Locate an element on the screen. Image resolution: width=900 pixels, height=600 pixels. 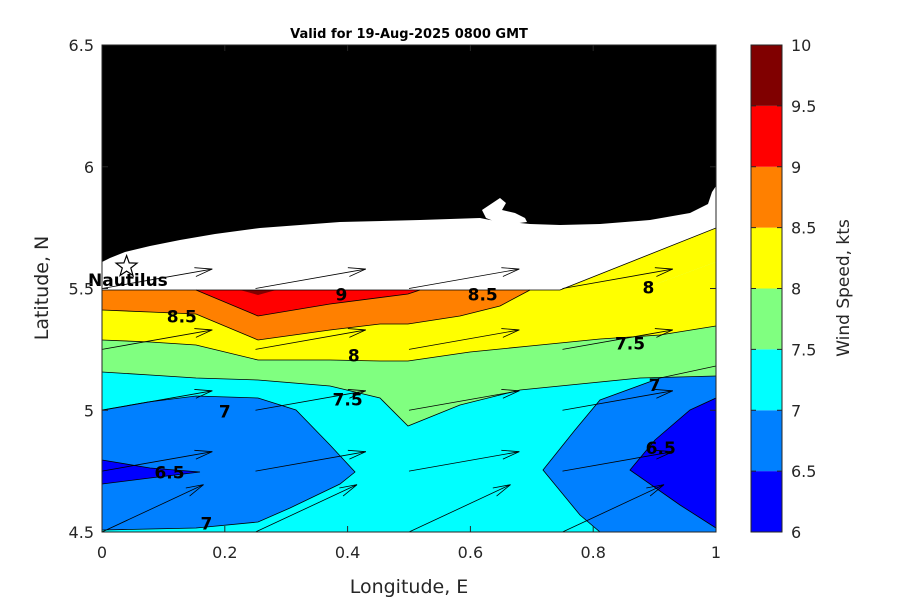
colorbar-tick-label: 8 is located at coordinates (796, 289).